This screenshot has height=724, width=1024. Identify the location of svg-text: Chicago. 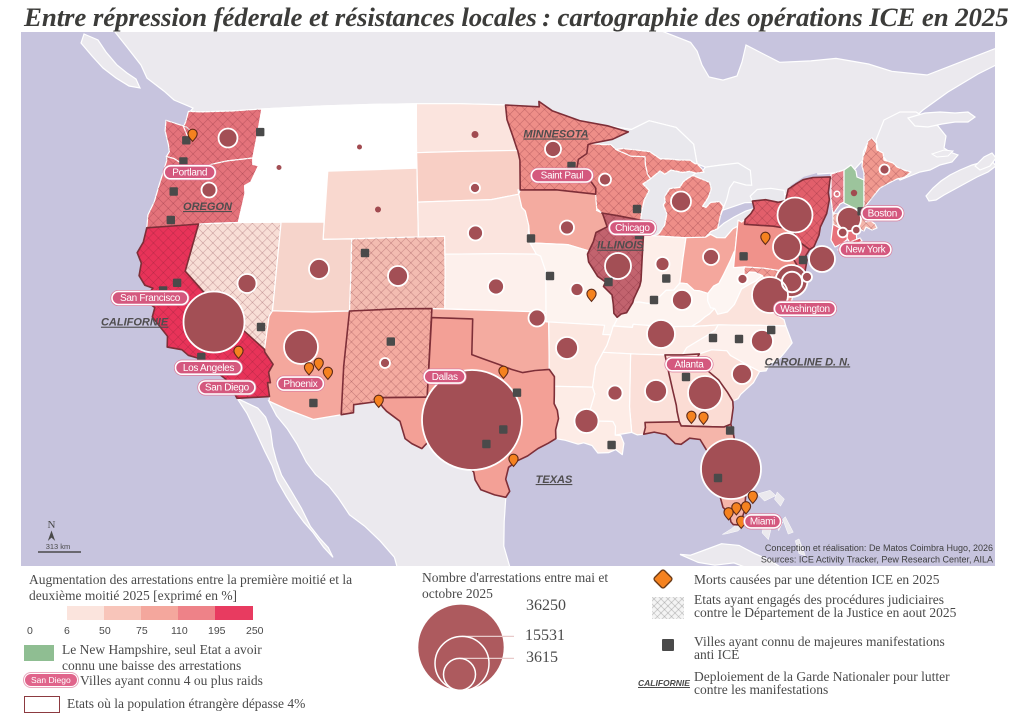
(632, 228).